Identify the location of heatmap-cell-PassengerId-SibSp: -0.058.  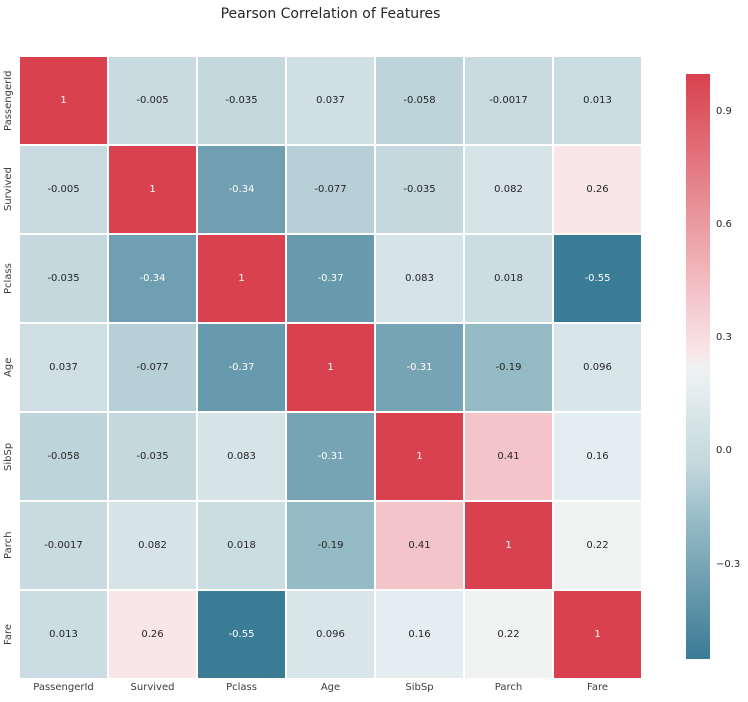
(419, 100).